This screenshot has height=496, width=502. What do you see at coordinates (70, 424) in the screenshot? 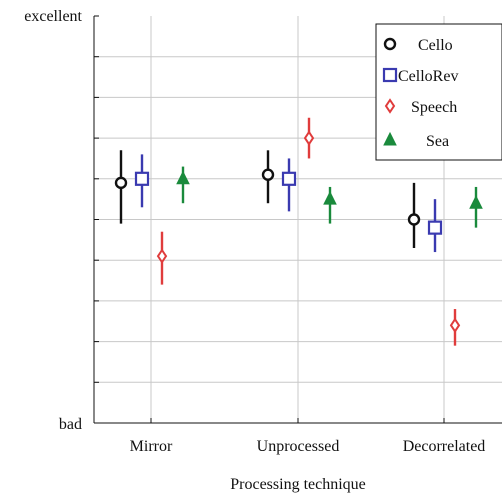
I see `y-bottom-label: bad` at bounding box center [70, 424].